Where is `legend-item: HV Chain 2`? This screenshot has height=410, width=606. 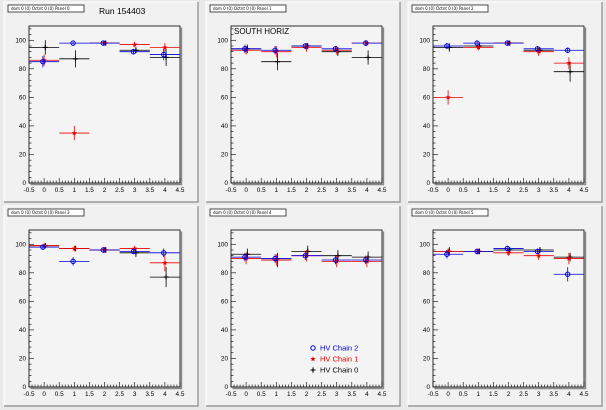 legend-item: HV Chain 2 is located at coordinates (334, 348).